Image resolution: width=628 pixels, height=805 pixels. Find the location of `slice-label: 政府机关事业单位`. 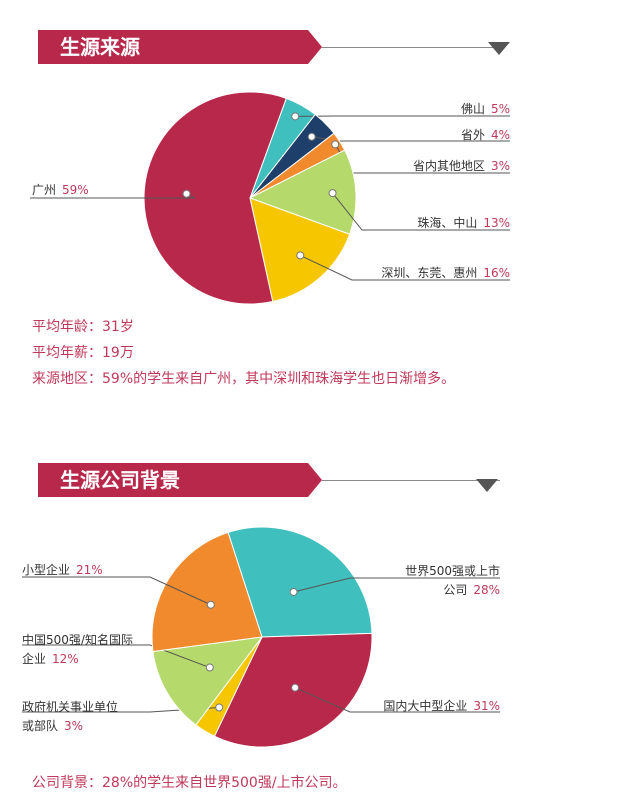

slice-label: 政府机关事业单位 is located at coordinates (70, 707).